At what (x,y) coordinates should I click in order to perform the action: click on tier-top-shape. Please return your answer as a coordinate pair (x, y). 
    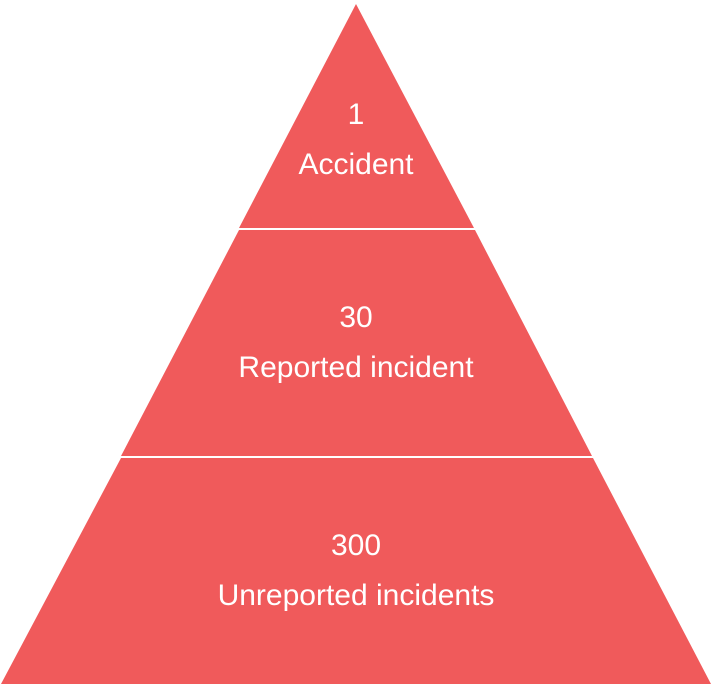
    Looking at the image, I should click on (356, 116).